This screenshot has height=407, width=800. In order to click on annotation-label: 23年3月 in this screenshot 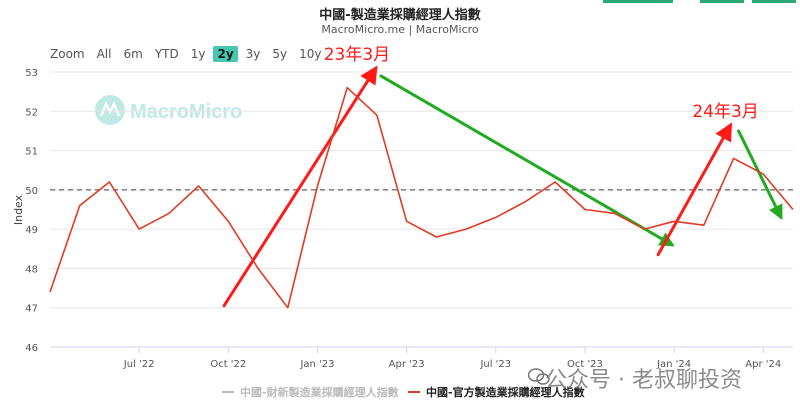, I will do `click(357, 55)`.